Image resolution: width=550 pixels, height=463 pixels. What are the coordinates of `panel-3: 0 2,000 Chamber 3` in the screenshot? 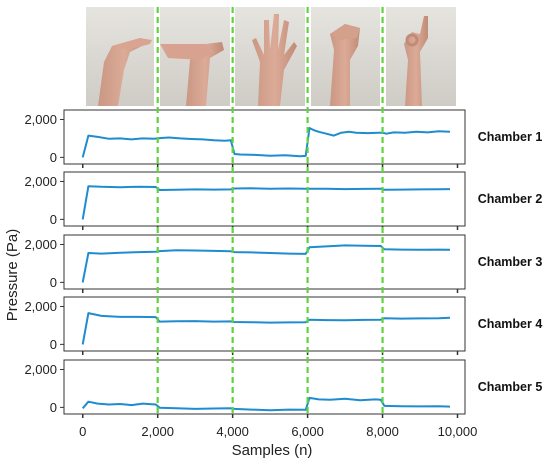 It's located at (283, 263).